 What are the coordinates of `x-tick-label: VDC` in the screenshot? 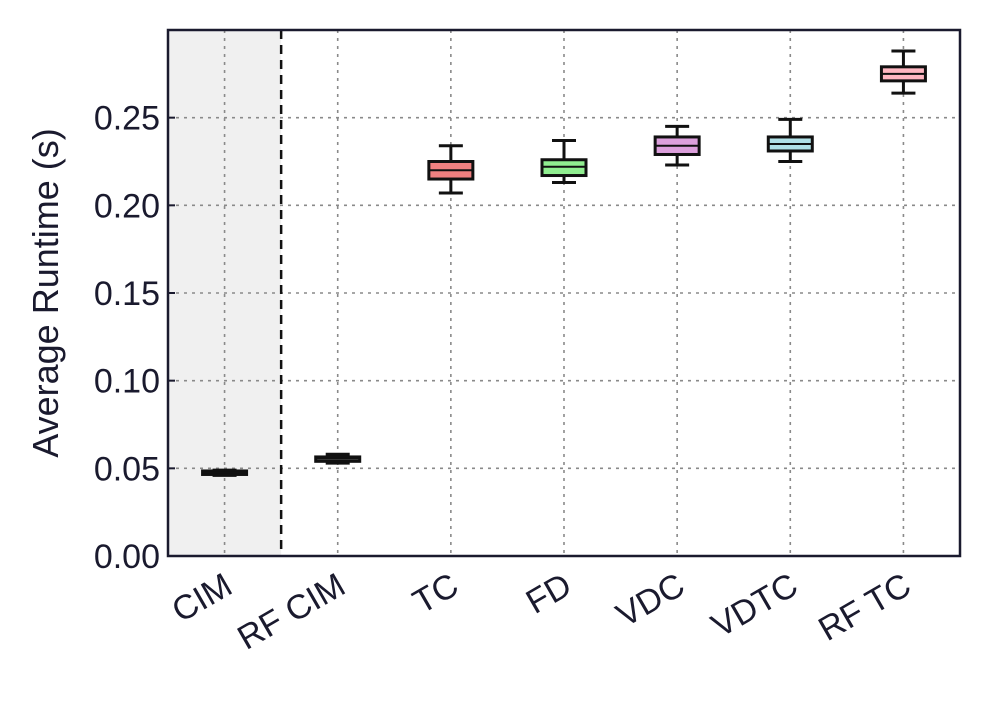 It's located at (650, 600).